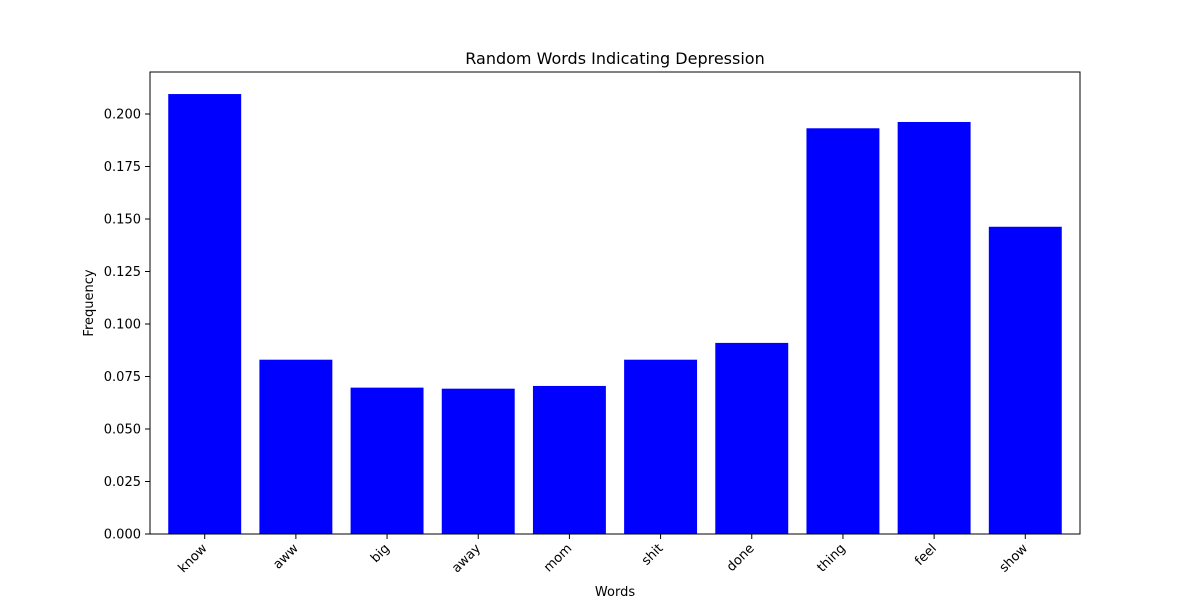 Image resolution: width=1200 pixels, height=600 pixels. I want to click on y-tick-label: 0.100, so click(122, 325).